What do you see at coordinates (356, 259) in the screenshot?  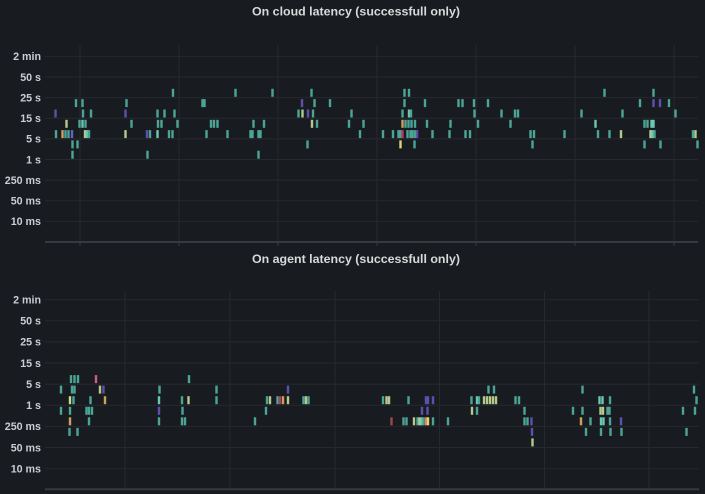 I see `svg-text:On agent latency (successfull: On agent latency (successfull only)` at bounding box center [356, 259].